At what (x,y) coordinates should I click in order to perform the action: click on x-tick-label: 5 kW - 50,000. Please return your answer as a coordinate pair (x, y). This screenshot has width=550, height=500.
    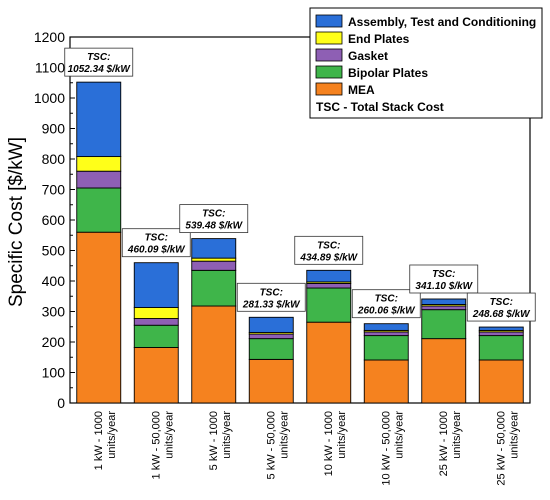
    Looking at the image, I should click on (271, 445).